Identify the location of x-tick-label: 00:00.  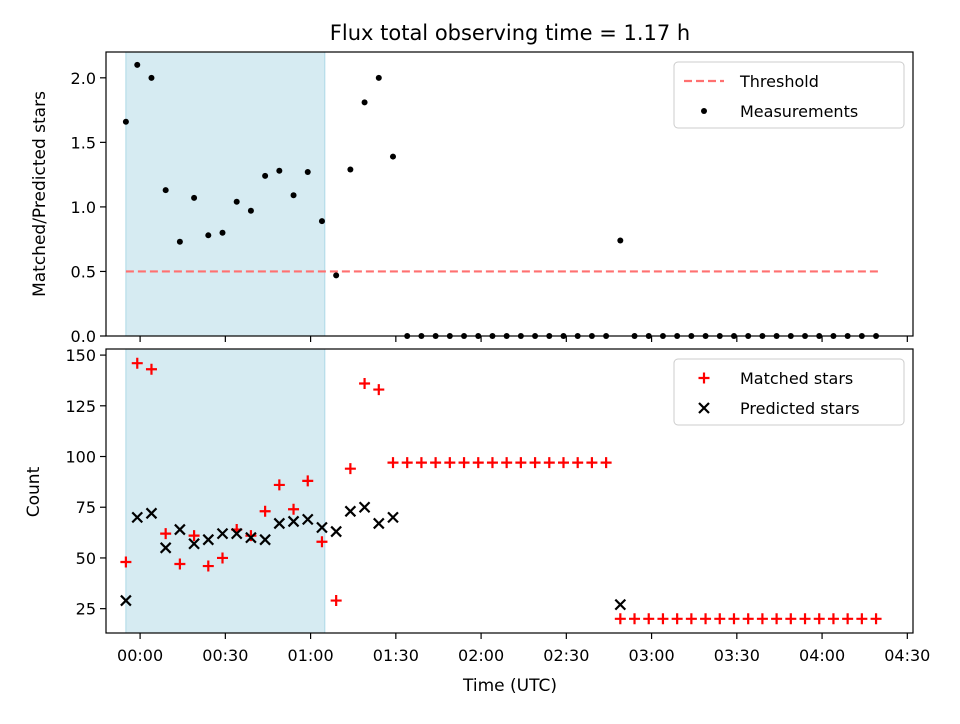
(140, 655).